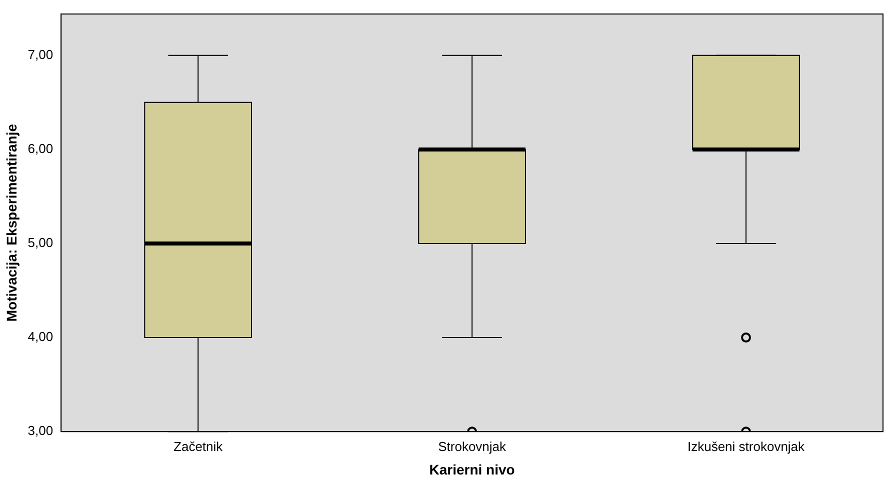 The height and width of the screenshot is (483, 892). Describe the element at coordinates (199, 446) in the screenshot. I see `x-tick-label: Začetnik` at that location.